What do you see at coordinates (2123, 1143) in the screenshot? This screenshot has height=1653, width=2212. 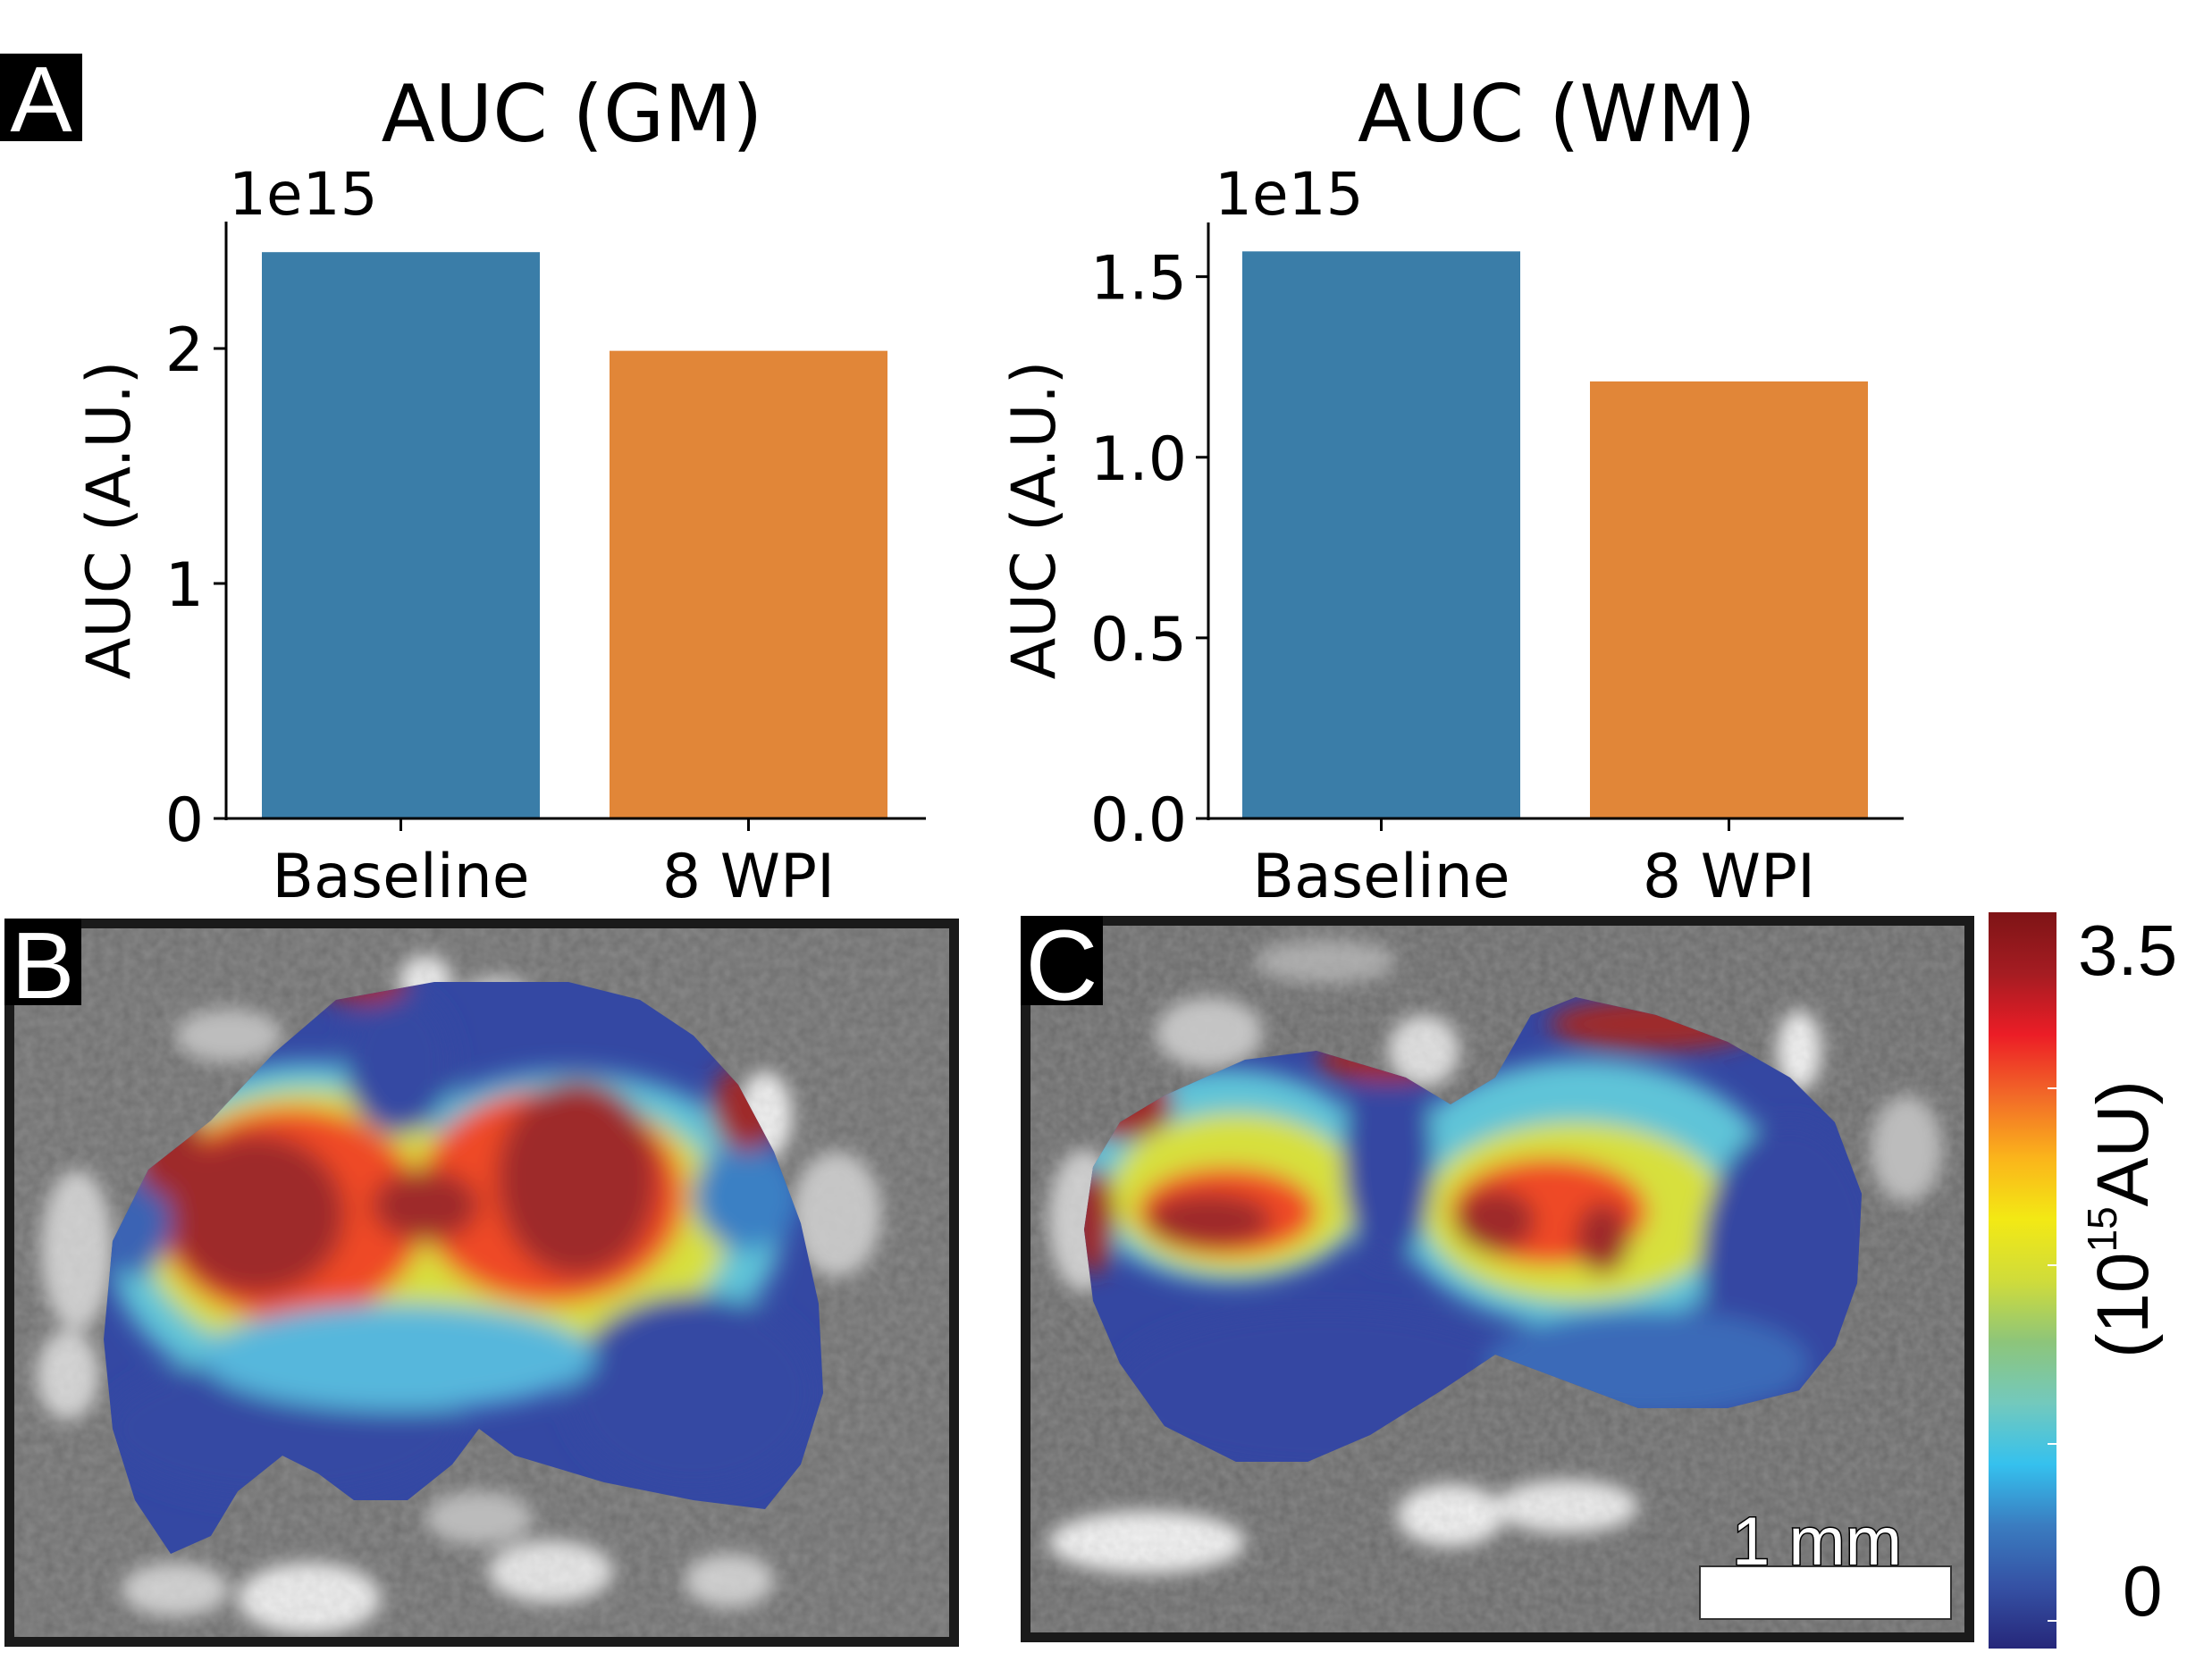 I see `unit-suffix: AU)` at bounding box center [2123, 1143].